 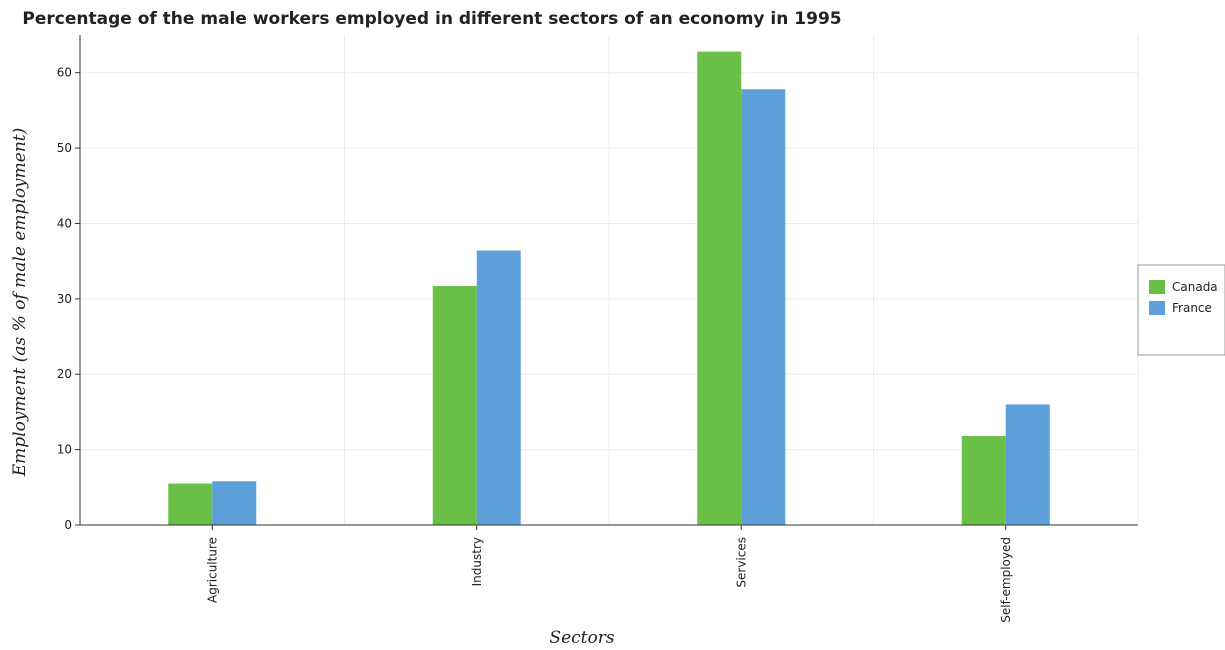 I want to click on legend-swatch-canada, so click(x=1157, y=287).